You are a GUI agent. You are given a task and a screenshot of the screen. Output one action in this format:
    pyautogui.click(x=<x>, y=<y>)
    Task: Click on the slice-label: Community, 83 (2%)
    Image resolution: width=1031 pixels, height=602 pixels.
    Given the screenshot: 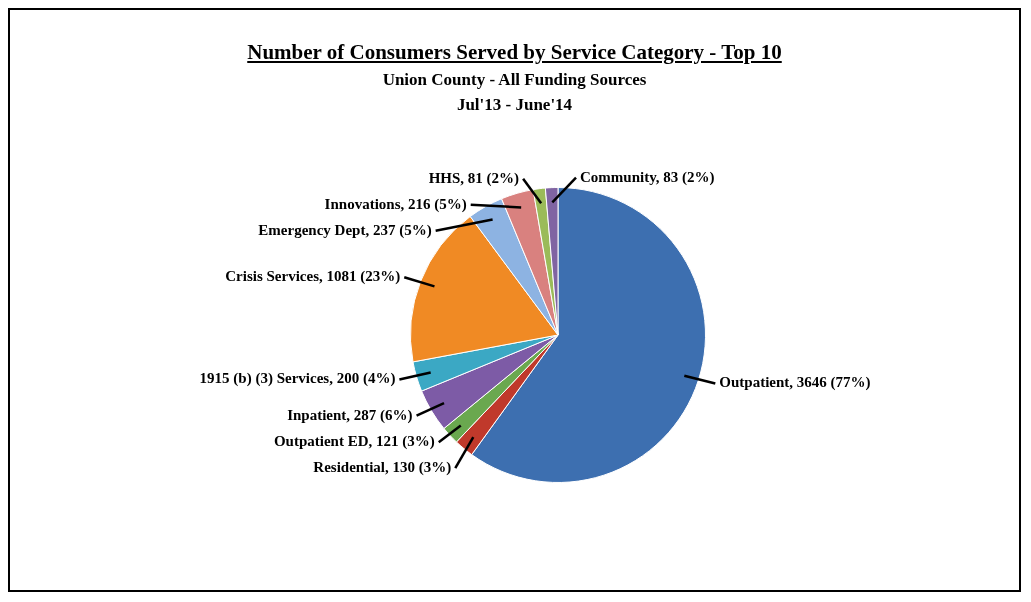 What is the action you would take?
    pyautogui.click(x=647, y=177)
    